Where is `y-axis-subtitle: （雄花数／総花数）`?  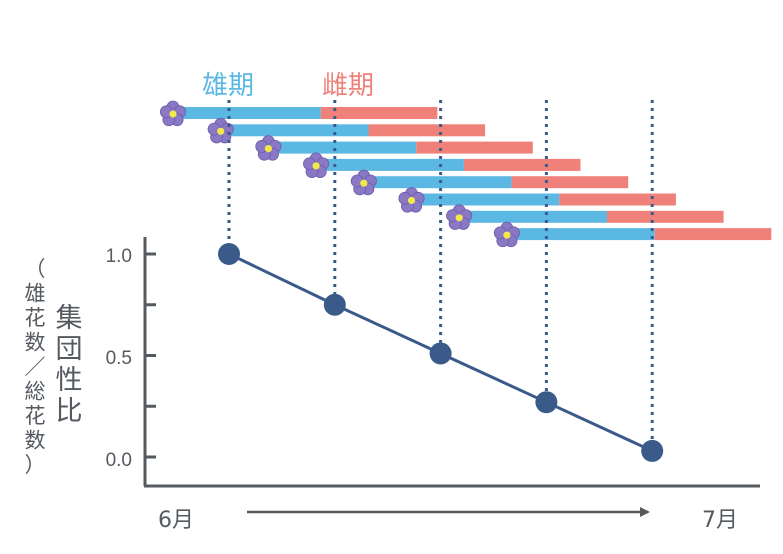
y-axis-subtitle: （雄花数／総花数） is located at coordinates (35, 367).